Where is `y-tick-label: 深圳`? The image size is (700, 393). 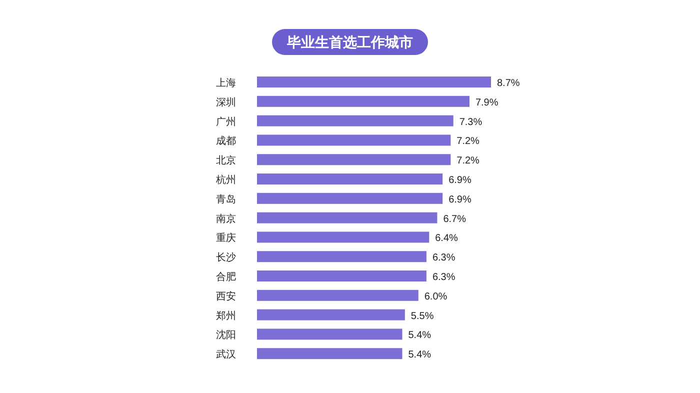 y-tick-label: 深圳 is located at coordinates (226, 102).